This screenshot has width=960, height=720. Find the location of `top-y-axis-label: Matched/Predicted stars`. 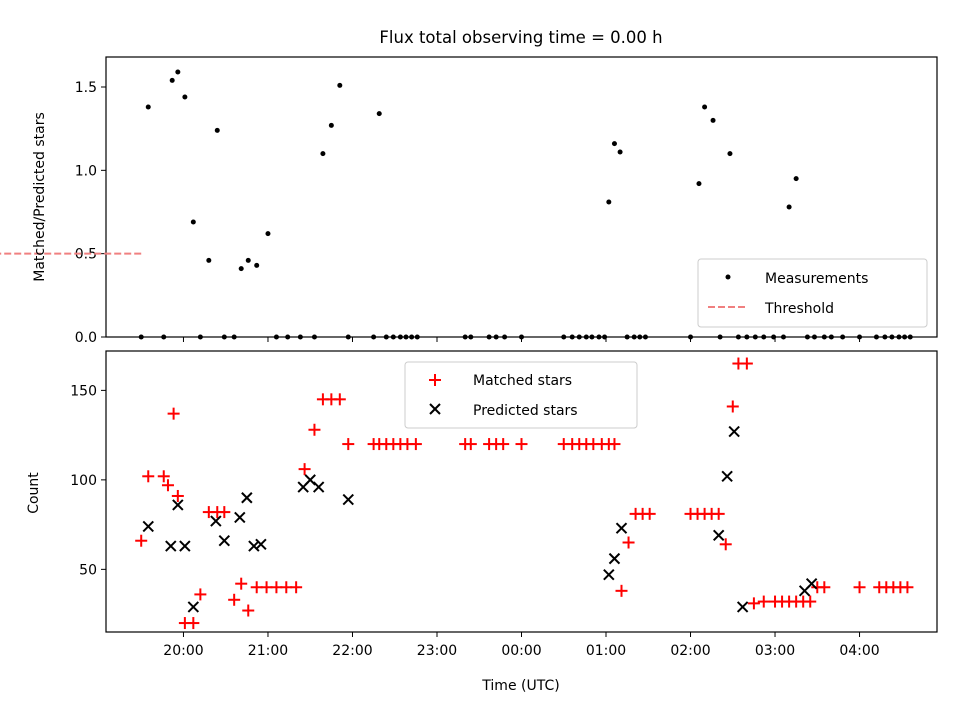

top-y-axis-label: Matched/Predicted stars is located at coordinates (40, 197).